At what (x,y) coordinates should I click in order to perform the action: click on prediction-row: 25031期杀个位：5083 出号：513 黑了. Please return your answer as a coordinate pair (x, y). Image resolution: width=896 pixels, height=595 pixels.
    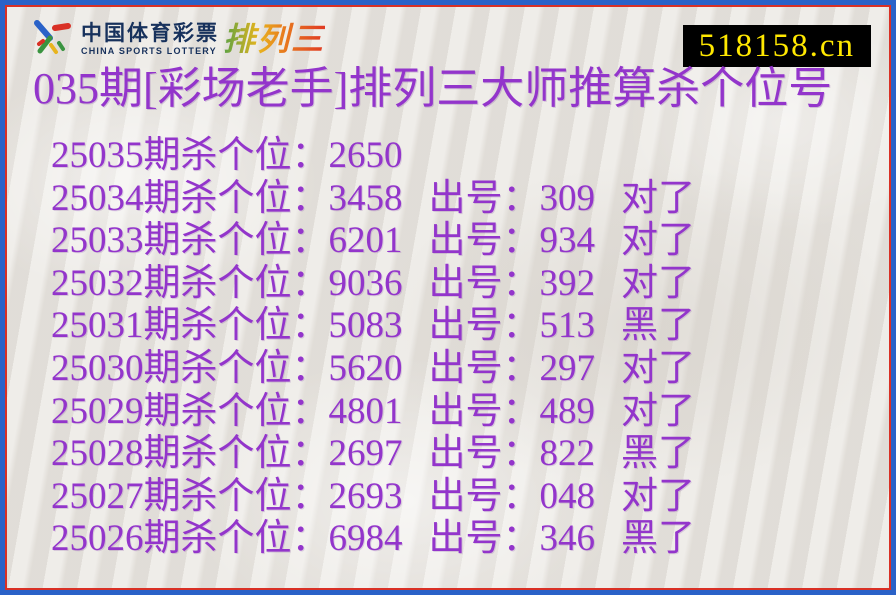
    Looking at the image, I should click on (466, 326).